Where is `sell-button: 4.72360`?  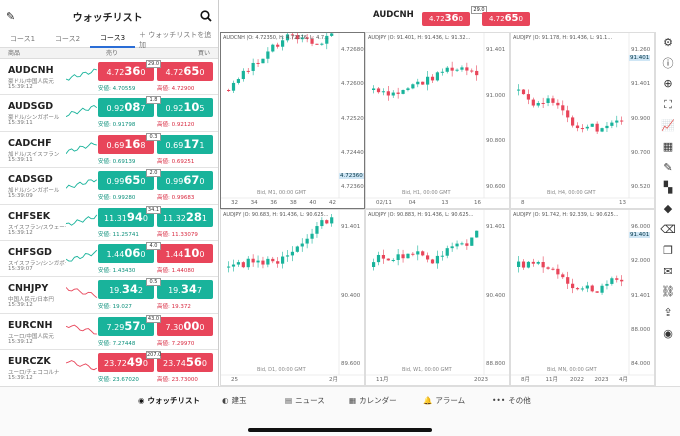 sell-button: 4.72360 is located at coordinates (126, 71).